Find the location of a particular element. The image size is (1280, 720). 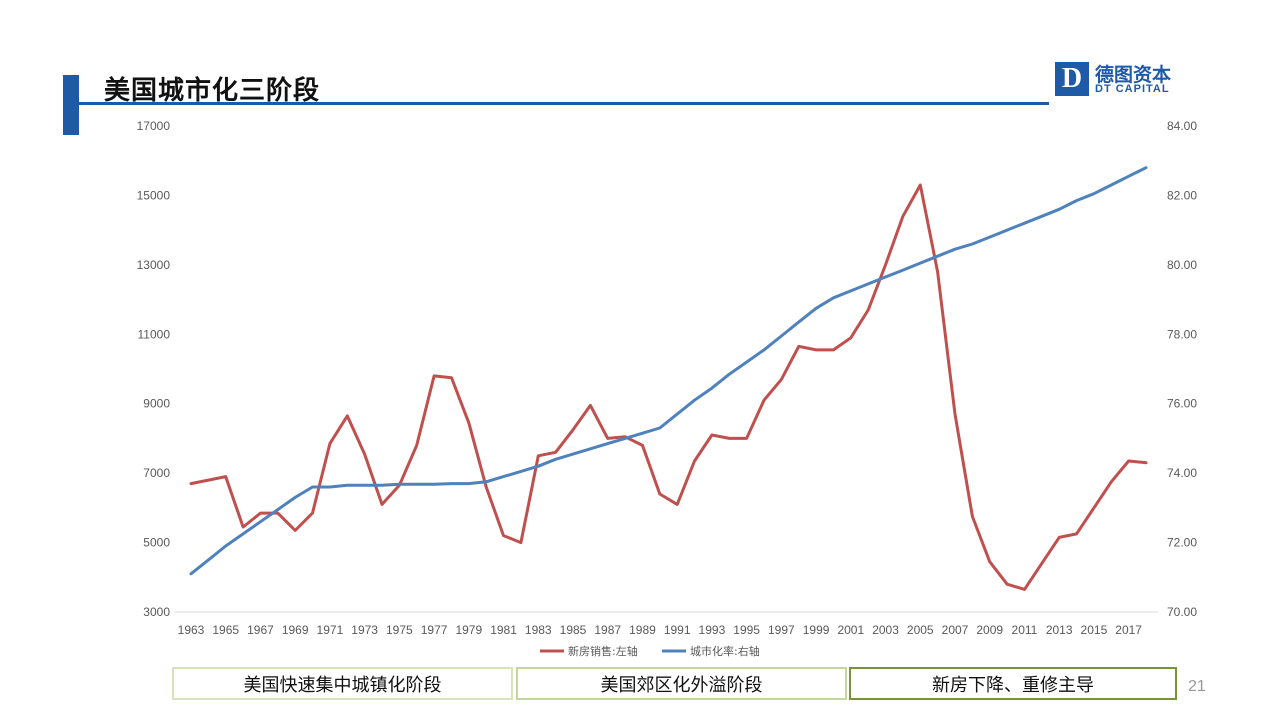

logo-chinese-name: 德图资本 is located at coordinates (1133, 75).